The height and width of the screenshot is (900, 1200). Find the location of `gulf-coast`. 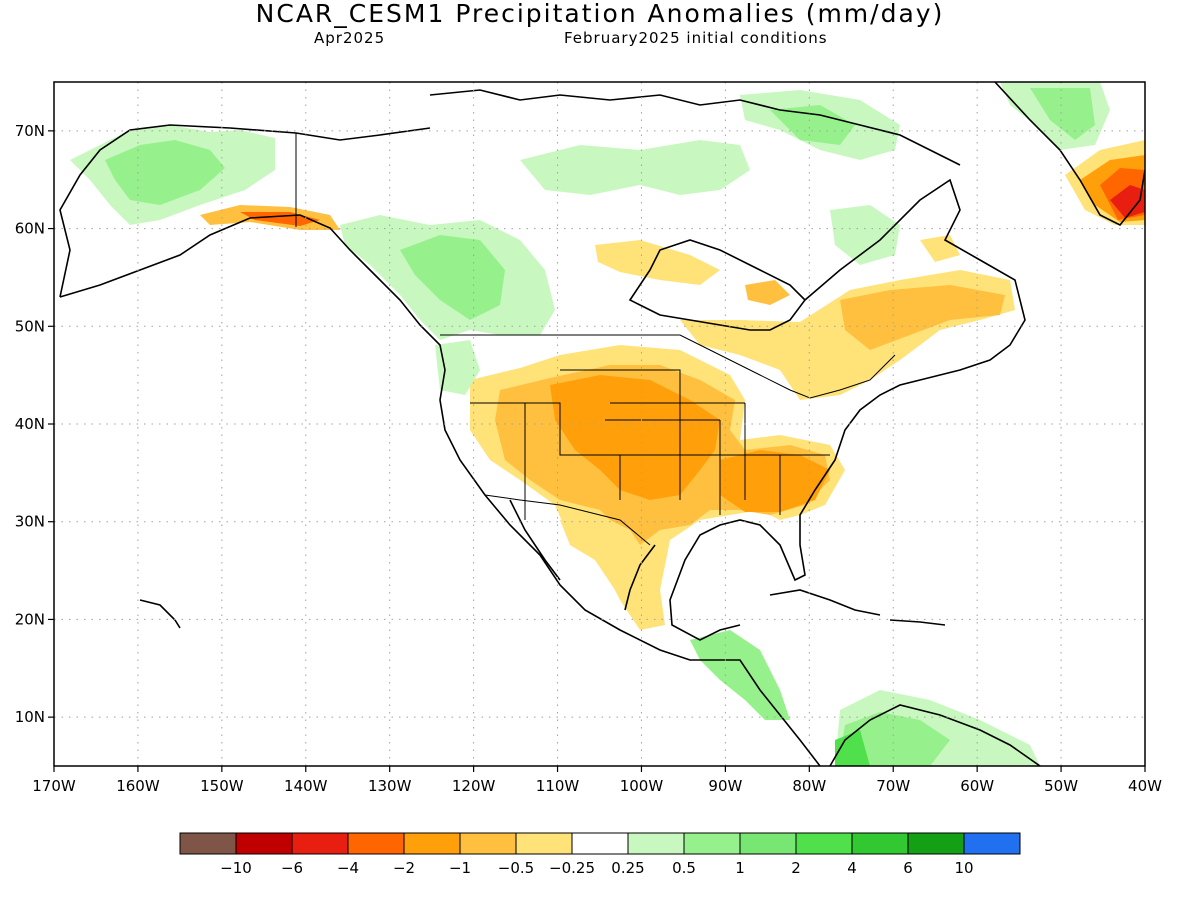

gulf-coast is located at coordinates (640, 577).